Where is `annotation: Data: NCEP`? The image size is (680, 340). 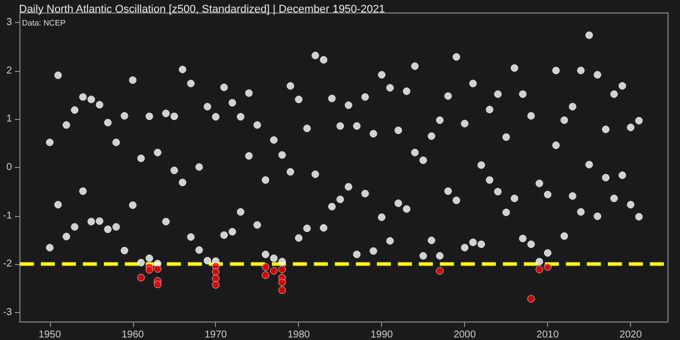
annotation: Data: NCEP is located at coordinates (44, 23).